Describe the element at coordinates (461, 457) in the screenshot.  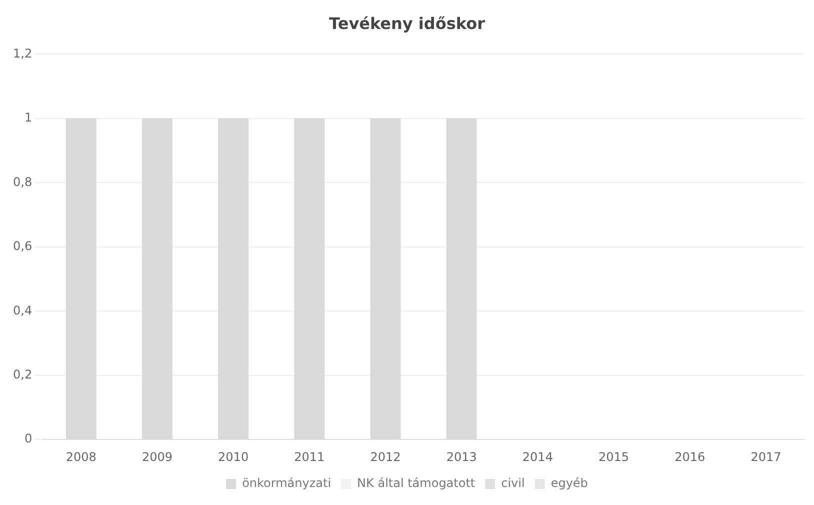
I see `x-tick-label: 2013` at that location.